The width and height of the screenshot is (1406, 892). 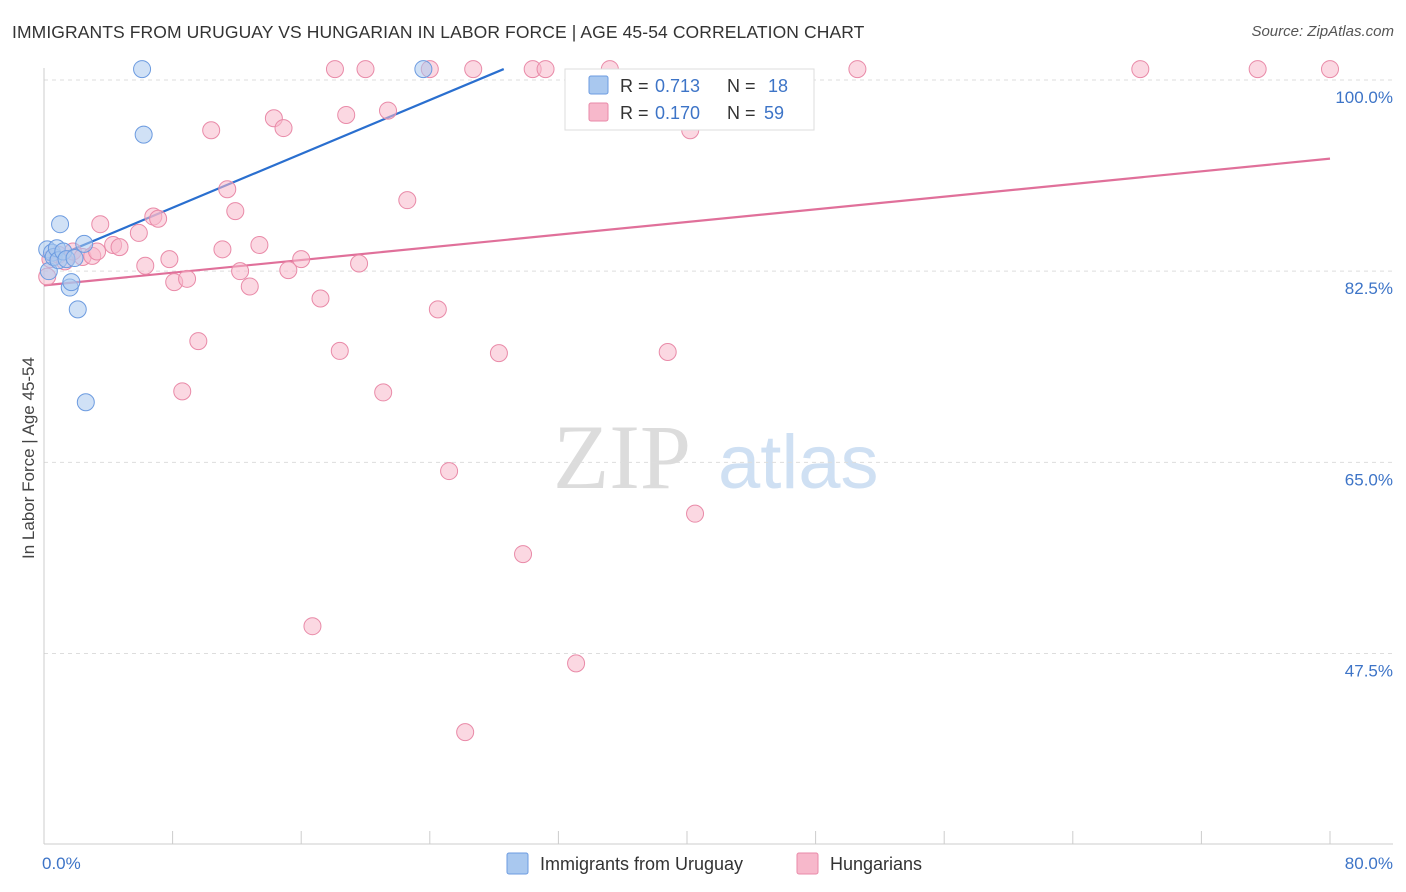 What do you see at coordinates (807, 863) in the screenshot?
I see `bottom-legend-swatch-hungarians` at bounding box center [807, 863].